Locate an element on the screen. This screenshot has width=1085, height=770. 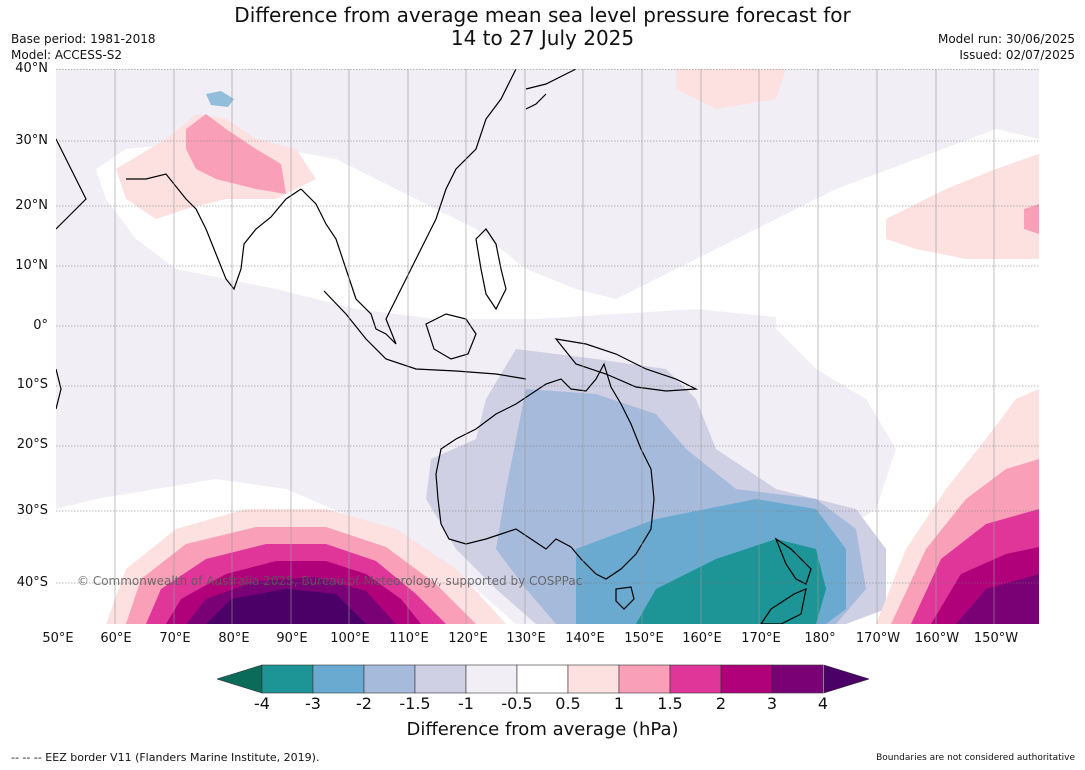
lon-label-100e: 100°E is located at coordinates (350, 638).